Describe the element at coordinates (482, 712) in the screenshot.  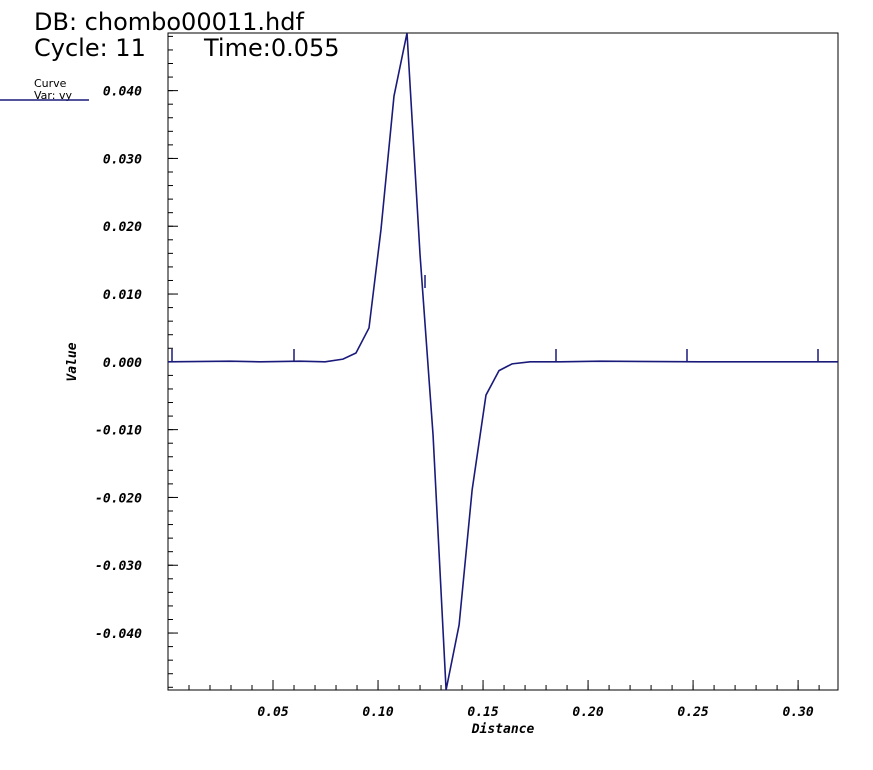
I see `x-tick-label: 0.15` at that location.